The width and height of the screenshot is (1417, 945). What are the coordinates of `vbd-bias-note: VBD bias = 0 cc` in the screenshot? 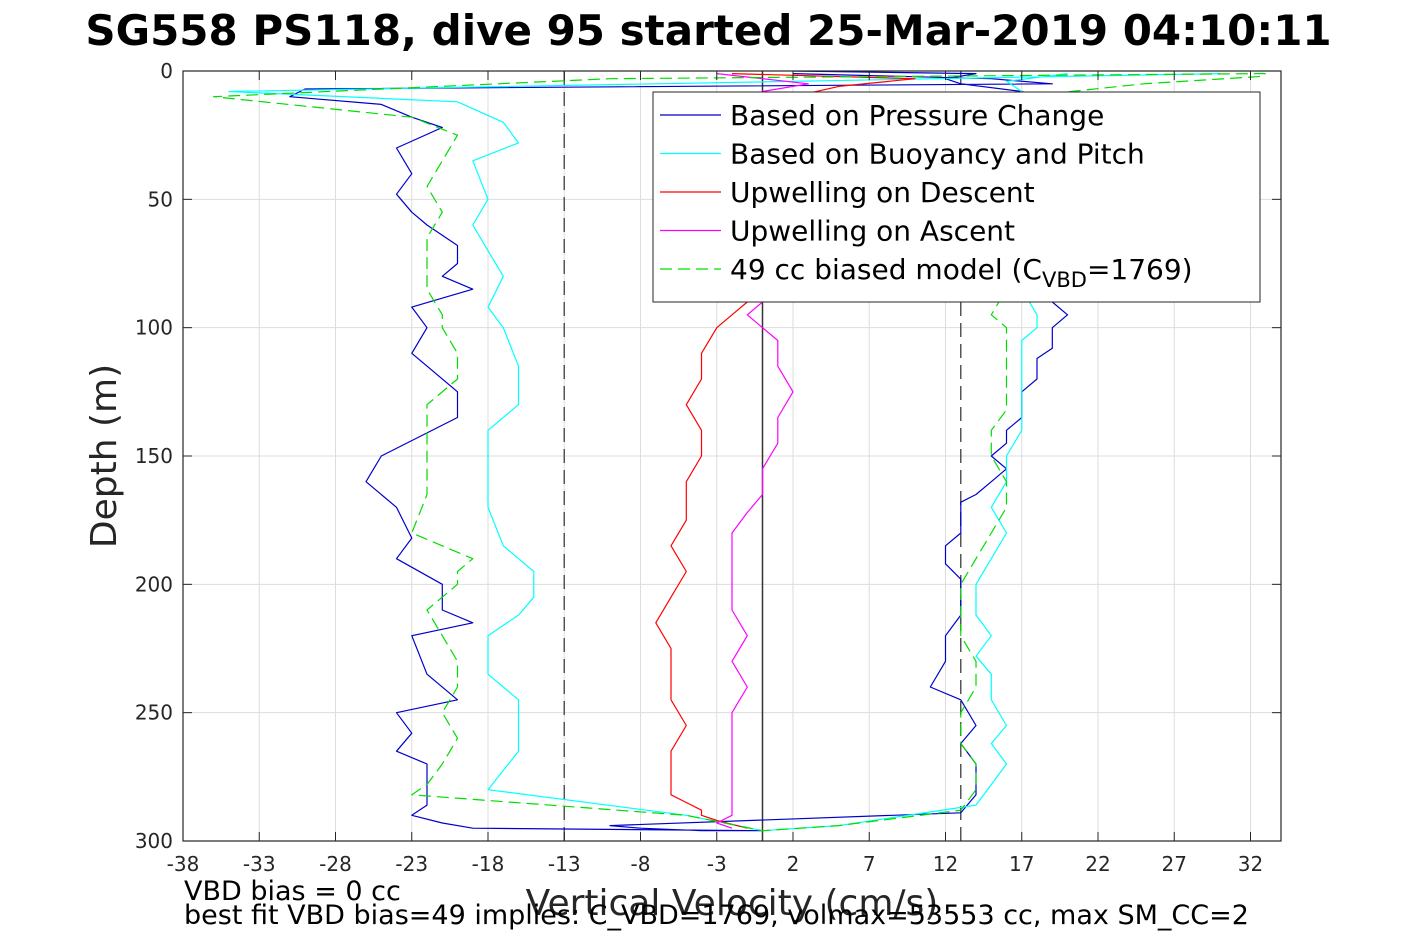 It's located at (292, 891).